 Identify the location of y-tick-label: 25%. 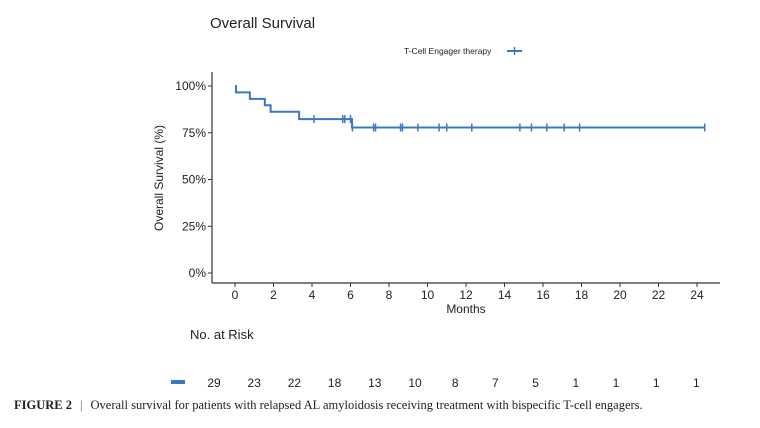
(194, 226).